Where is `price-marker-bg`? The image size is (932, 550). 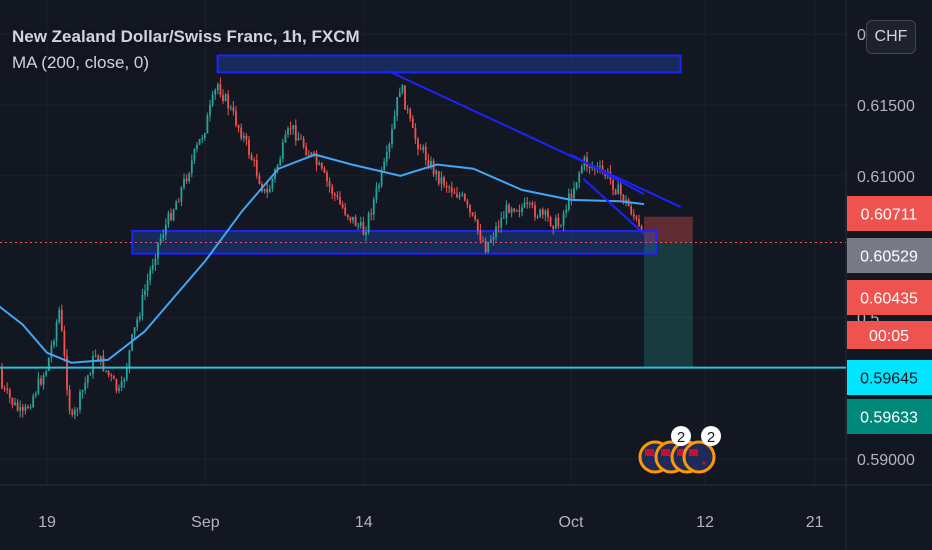
price-marker-bg is located at coordinates (889, 416).